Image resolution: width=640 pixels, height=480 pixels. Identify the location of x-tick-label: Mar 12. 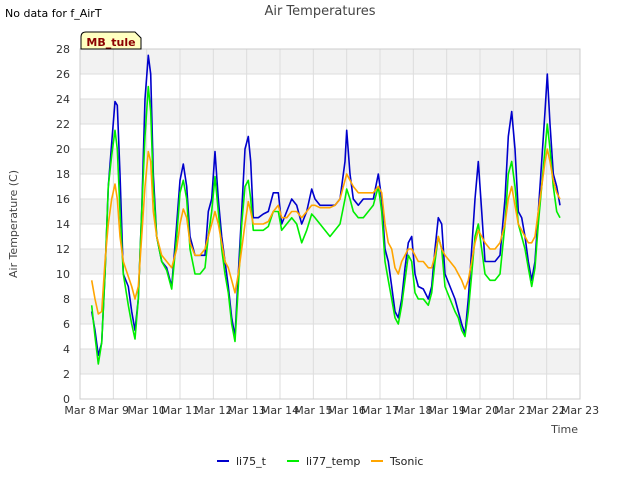
(213, 410).